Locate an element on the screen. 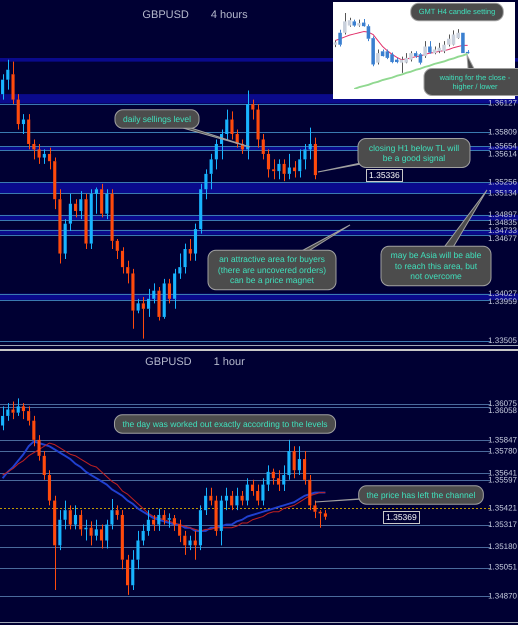  ref-line-label: 1.35051 is located at coordinates (503, 567).